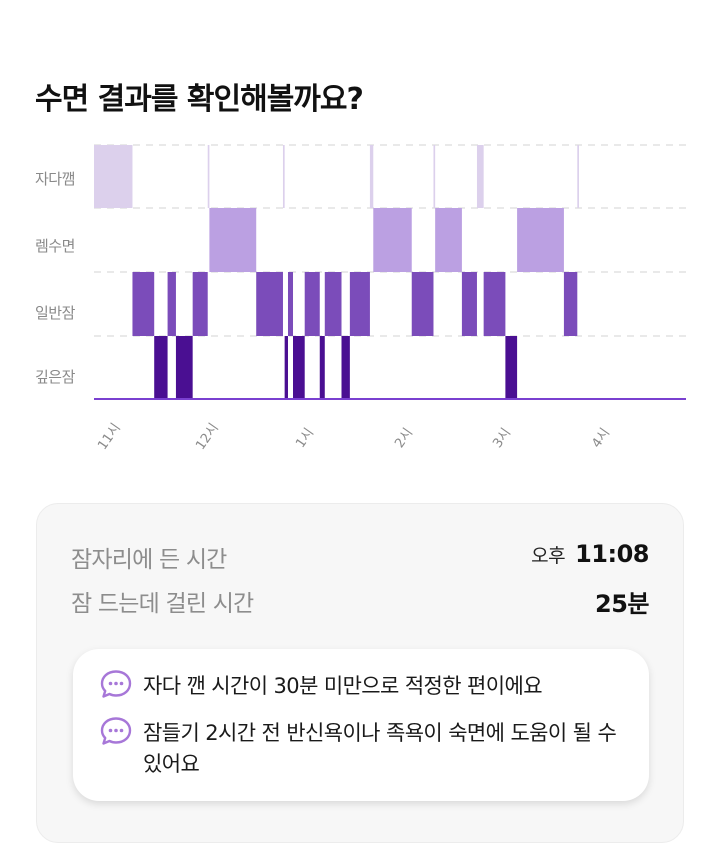 This screenshot has width=720, height=843. Describe the element at coordinates (380, 748) in the screenshot. I see `tip-text: 잠들기 2시간 전 반신욕이나 족욕이 숙면에 도움이 될 수 있어요` at that location.